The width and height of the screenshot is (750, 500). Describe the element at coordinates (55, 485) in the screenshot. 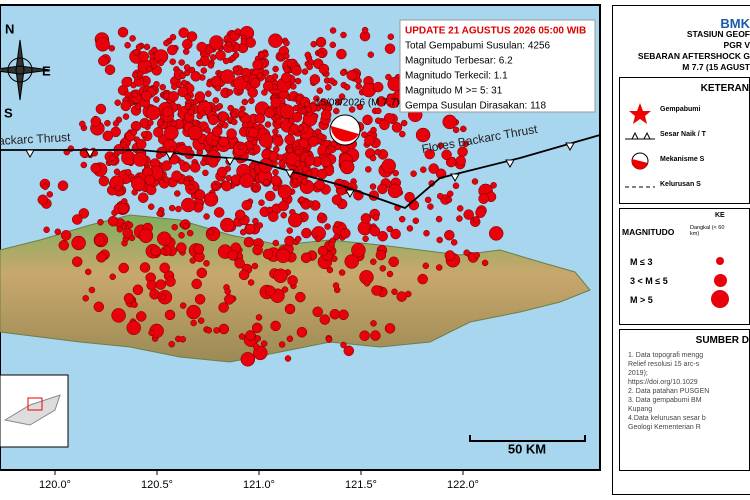

I see `lon-label: 120.0°` at that location.